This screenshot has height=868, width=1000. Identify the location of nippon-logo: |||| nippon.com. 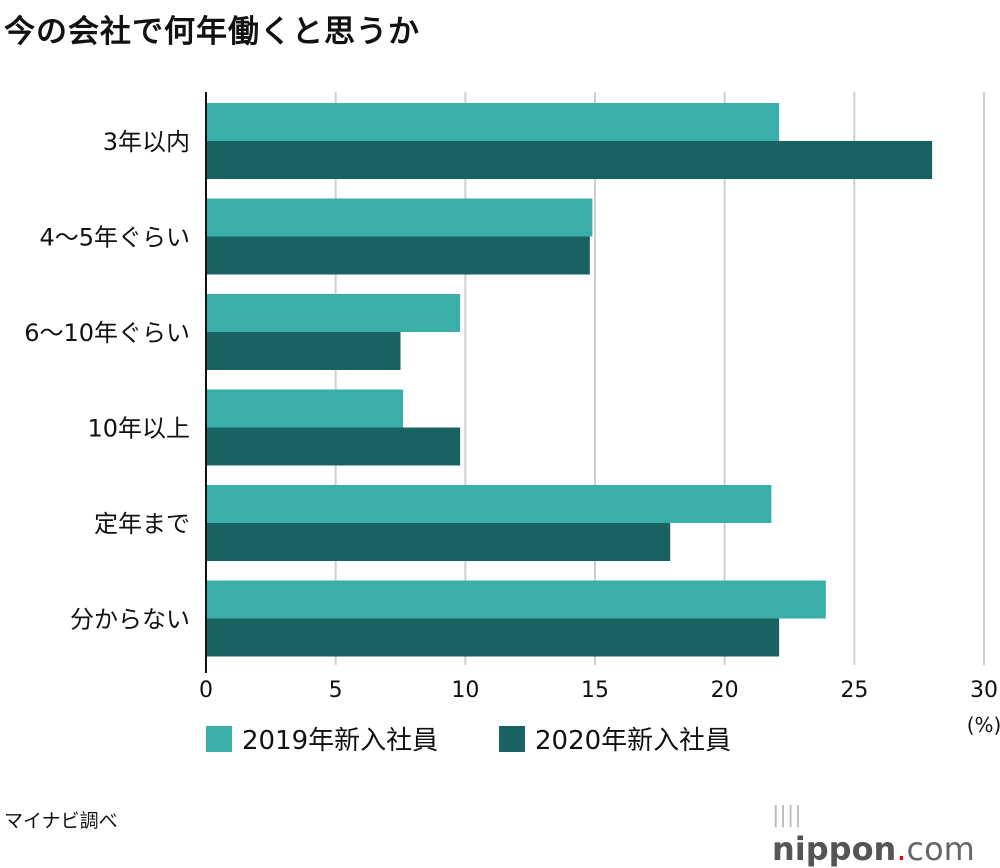
(873, 835).